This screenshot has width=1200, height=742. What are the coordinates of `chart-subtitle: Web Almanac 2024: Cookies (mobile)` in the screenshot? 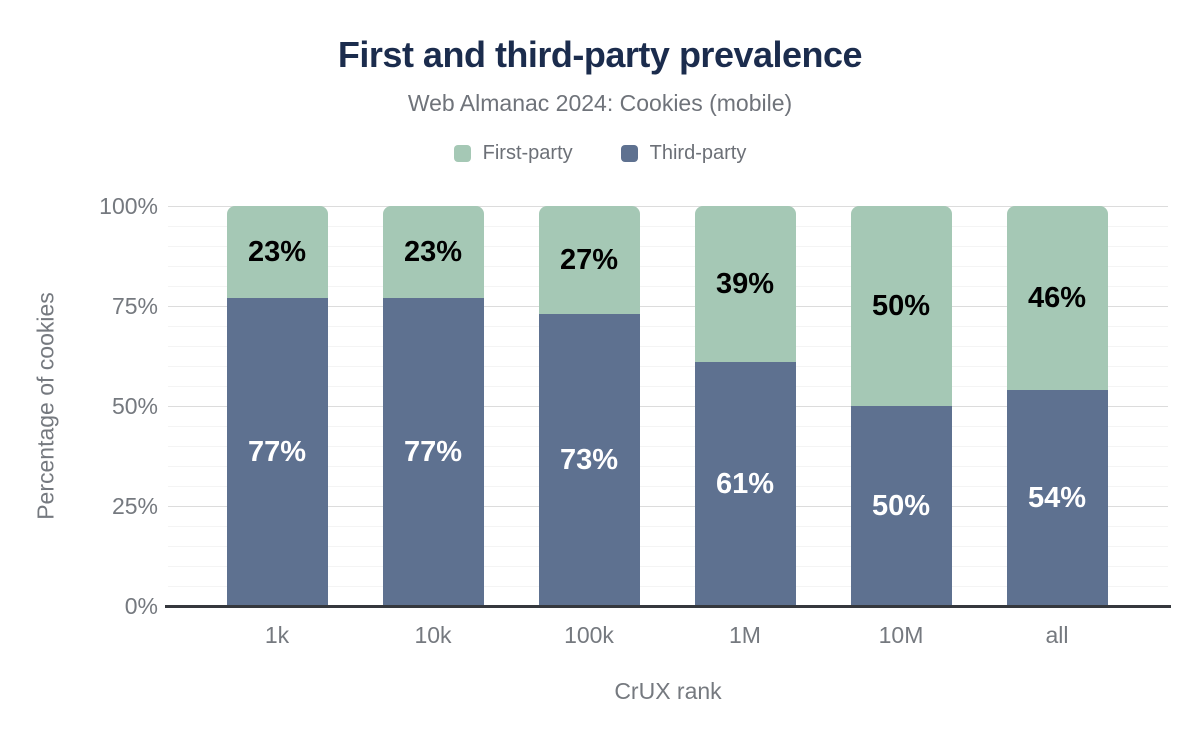 It's located at (600, 103).